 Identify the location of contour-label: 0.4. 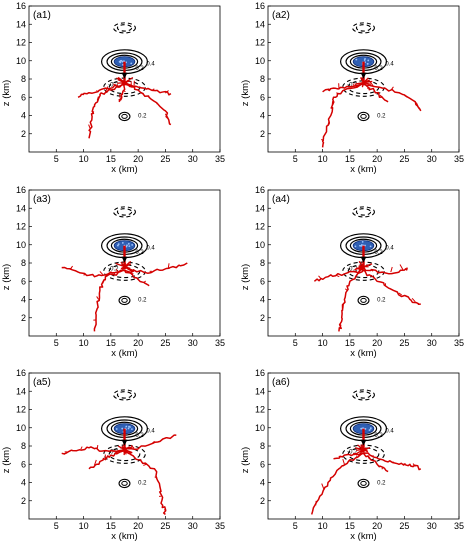
(150, 431).